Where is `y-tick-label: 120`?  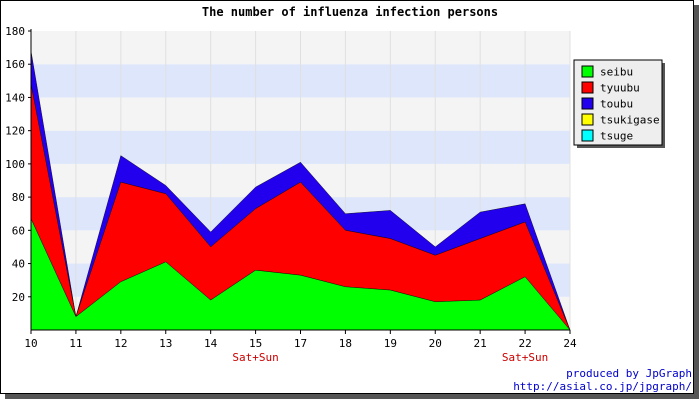
y-tick-label: 120 is located at coordinates (15, 131).